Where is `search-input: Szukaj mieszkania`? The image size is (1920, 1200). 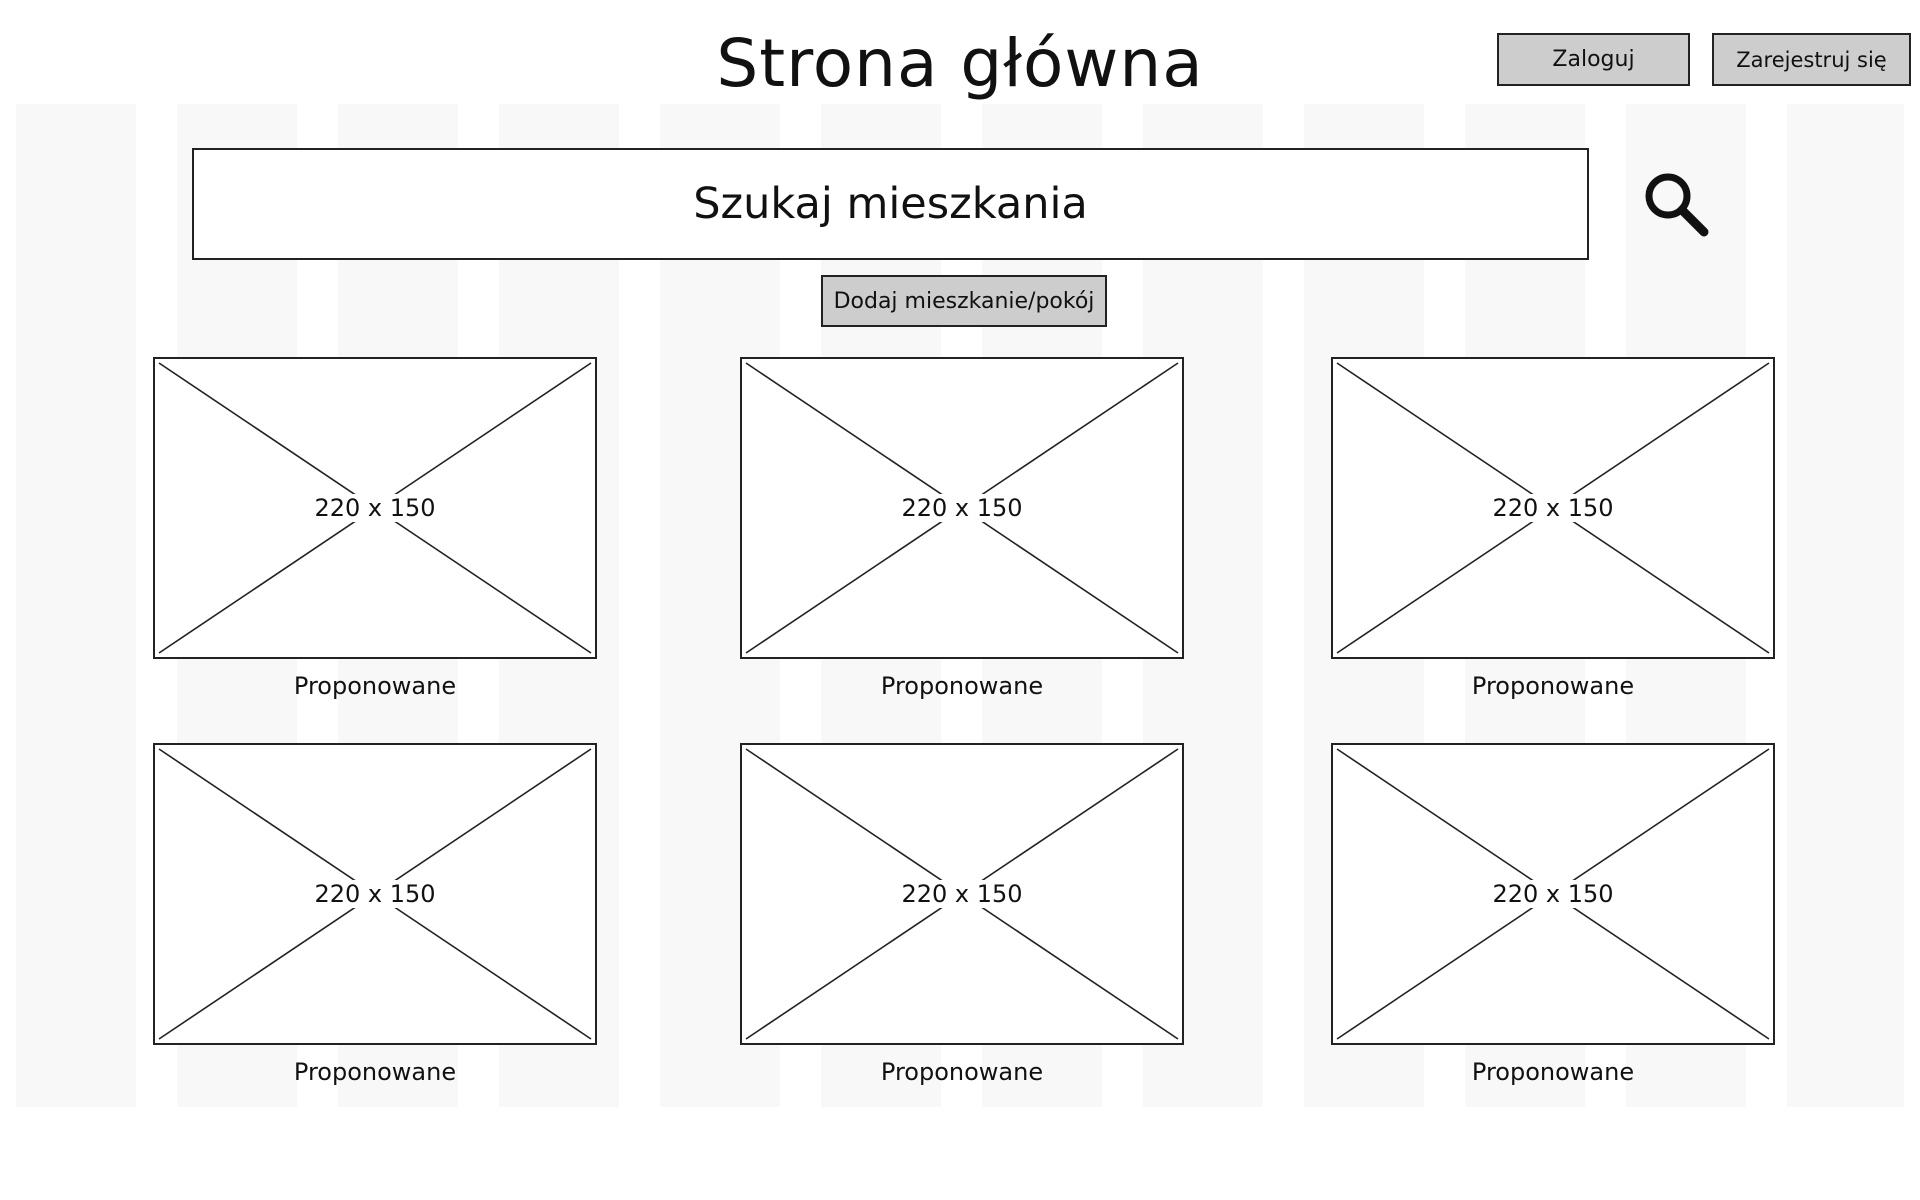 search-input: Szukaj mieszkania is located at coordinates (890, 204).